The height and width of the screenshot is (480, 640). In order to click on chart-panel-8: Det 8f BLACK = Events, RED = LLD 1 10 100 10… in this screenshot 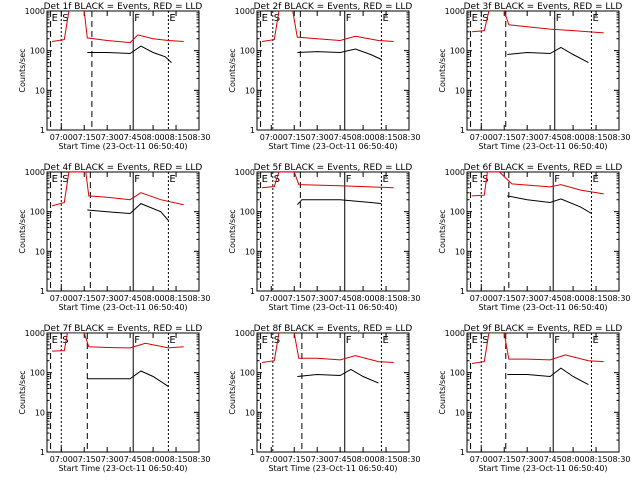, I will do `click(324, 398)`.